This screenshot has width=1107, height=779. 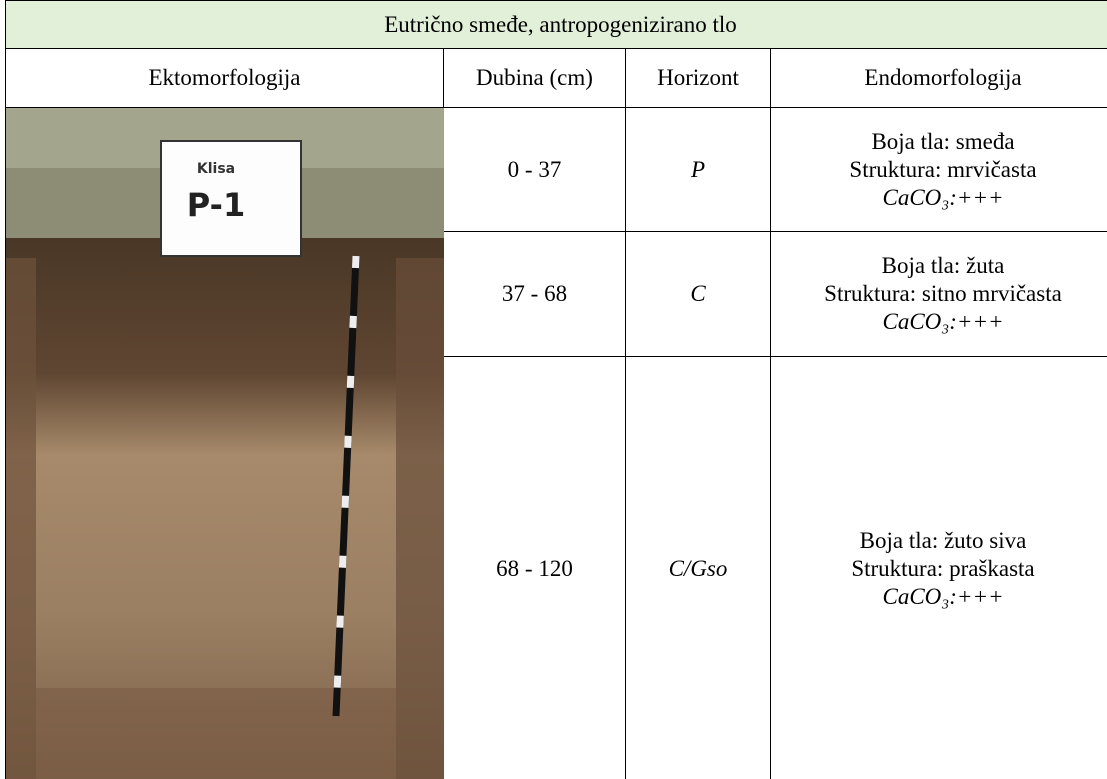 I want to click on description-line: Struktura: praškasta, so click(x=943, y=568).